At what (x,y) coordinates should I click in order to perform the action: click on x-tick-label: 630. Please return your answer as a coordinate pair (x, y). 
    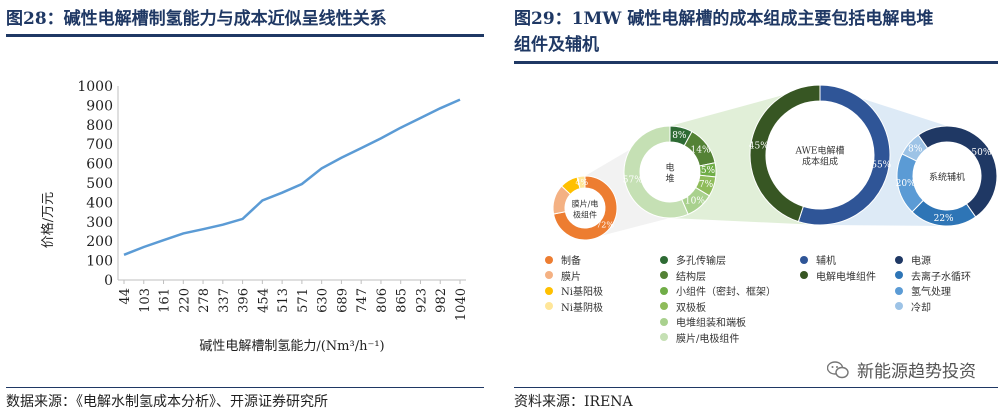
    Looking at the image, I should click on (323, 300).